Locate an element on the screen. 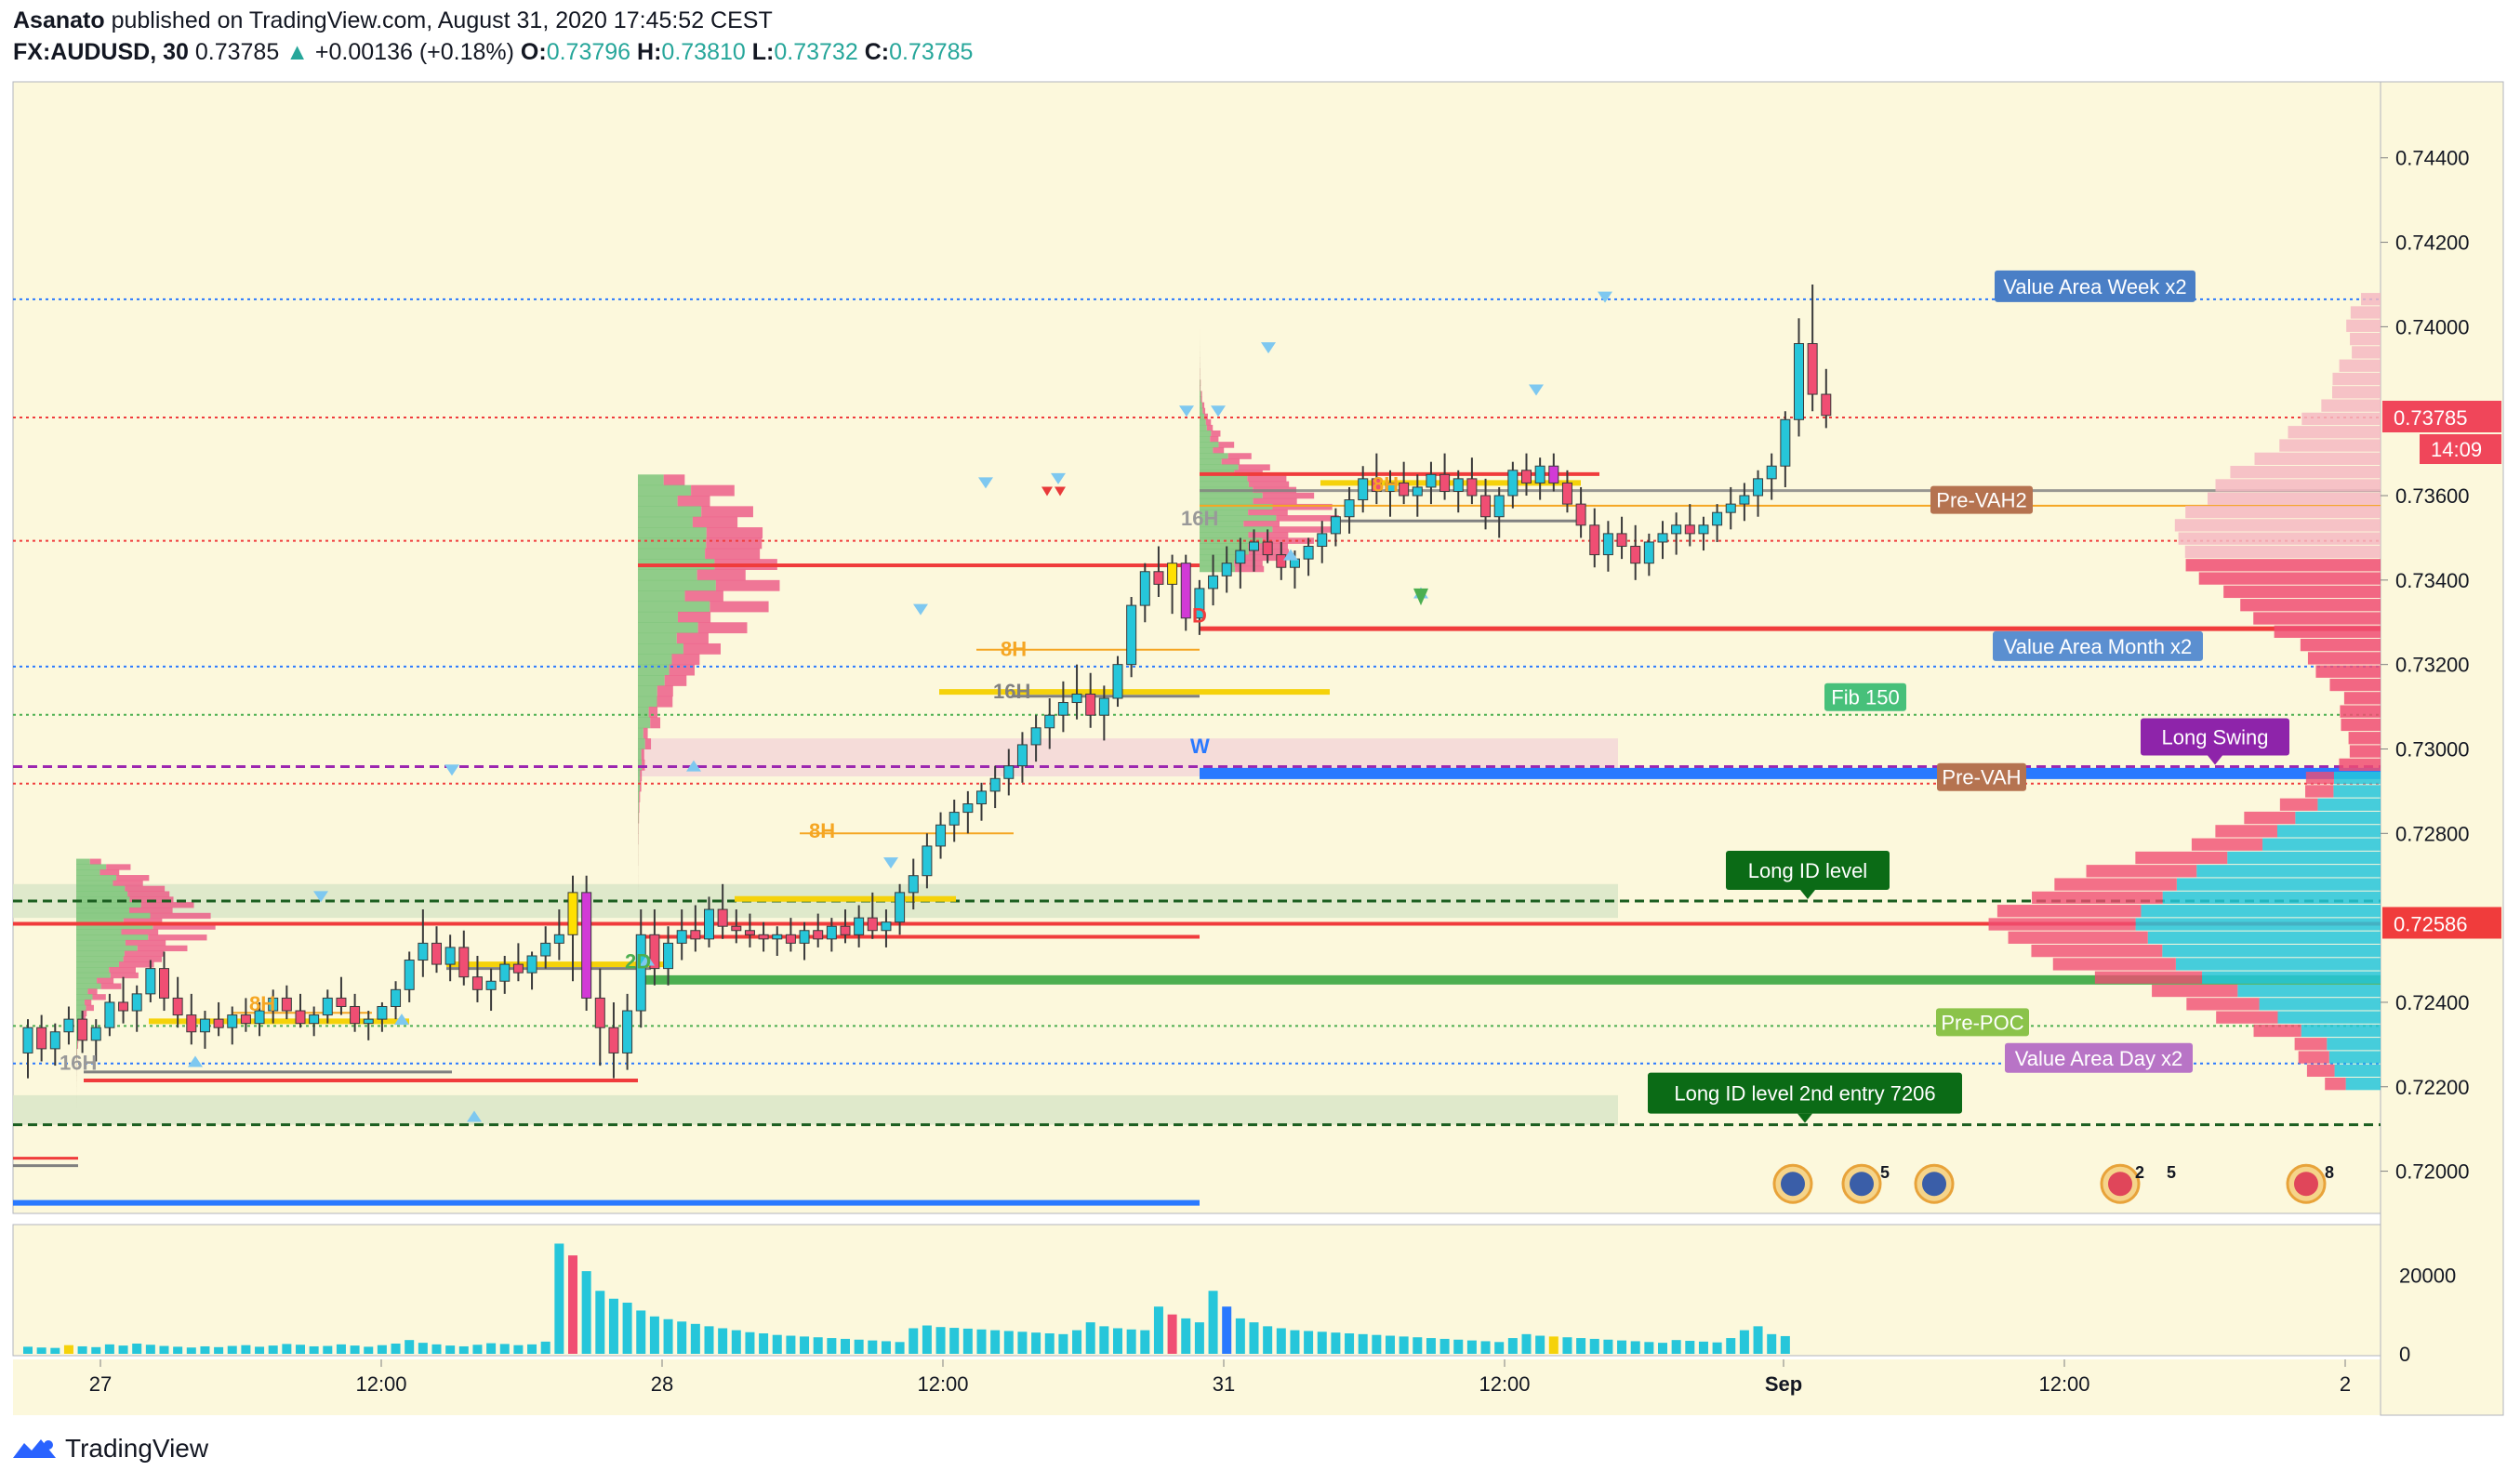 This screenshot has width=2507, height=1484. triangle-up-icon is located at coordinates (195, 1061).